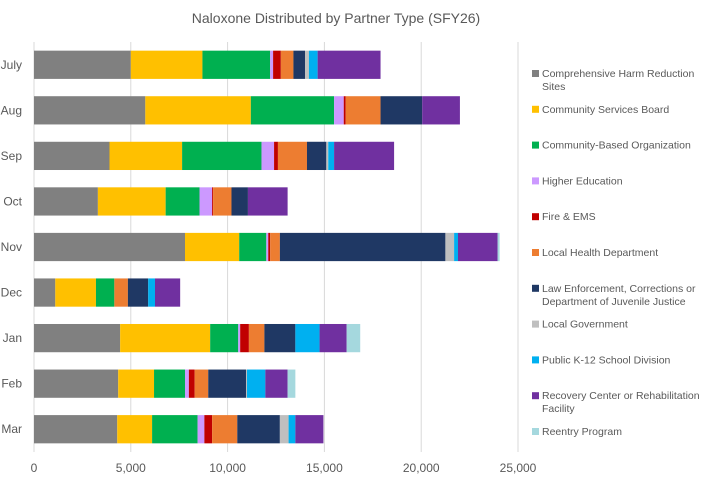 The height and width of the screenshot is (484, 712). I want to click on bar-group-july, so click(207, 64).